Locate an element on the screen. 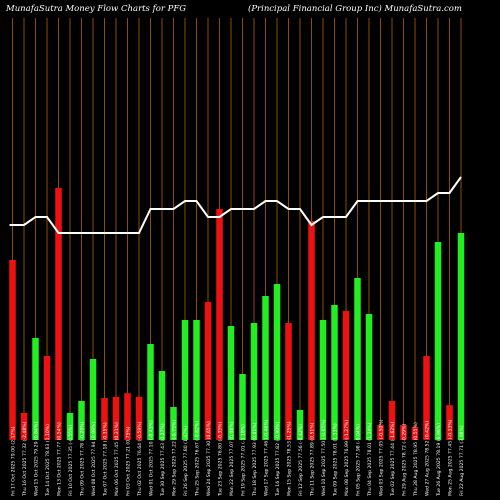 The width and height of the screenshot is (500, 500). tick-label: Fri 12 Sep 2025 77.56 (-0.42%) is located at coordinates (301, 460).